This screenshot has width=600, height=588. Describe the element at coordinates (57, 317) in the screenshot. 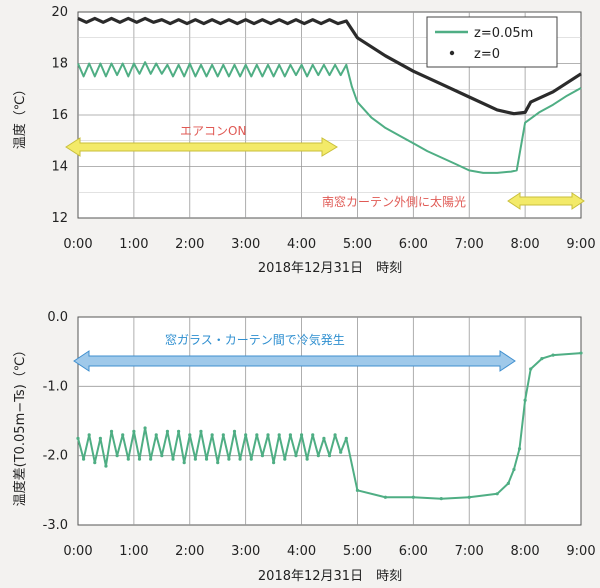

I see `y-tick-label: 0.0` at that location.